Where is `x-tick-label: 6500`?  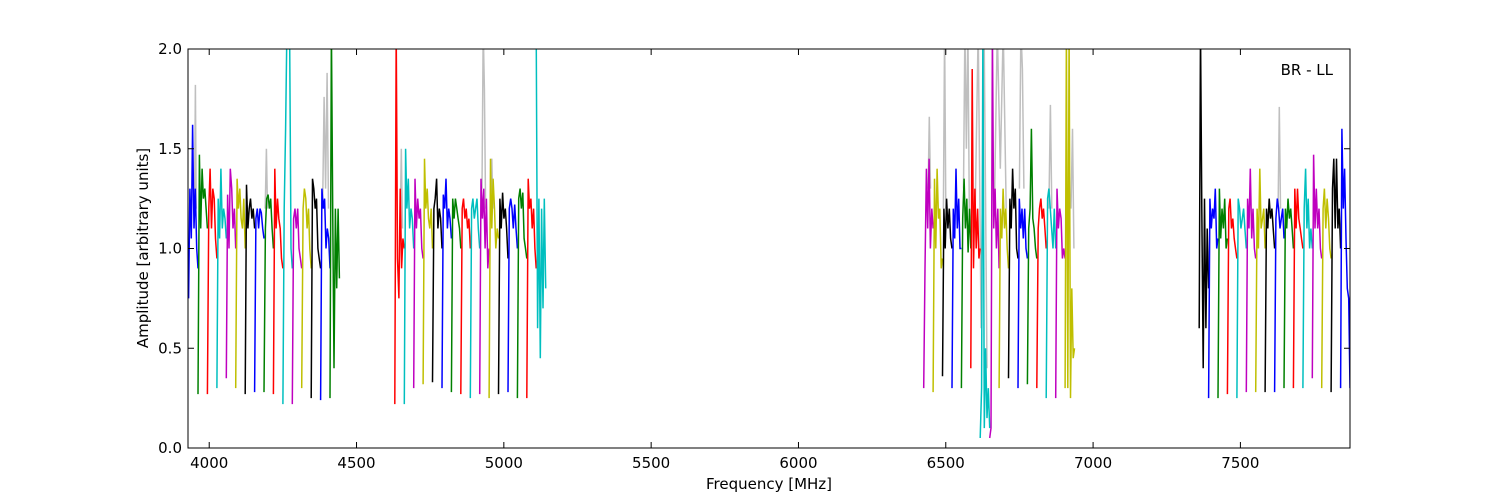 x-tick-label: 6500 is located at coordinates (946, 463).